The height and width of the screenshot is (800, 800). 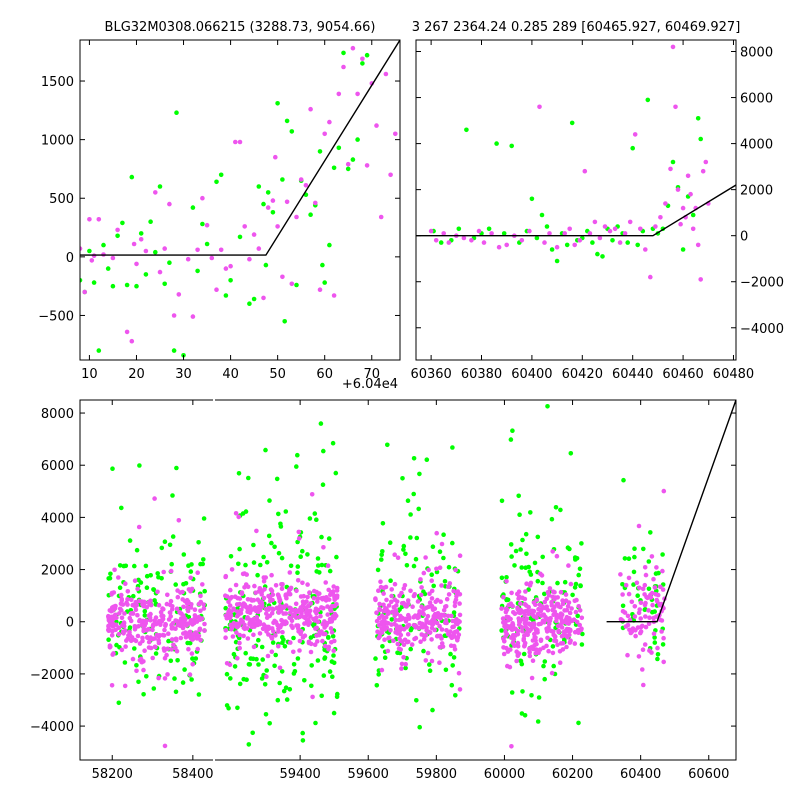 I want to click on x-tick-label: 70, so click(x=371, y=374).